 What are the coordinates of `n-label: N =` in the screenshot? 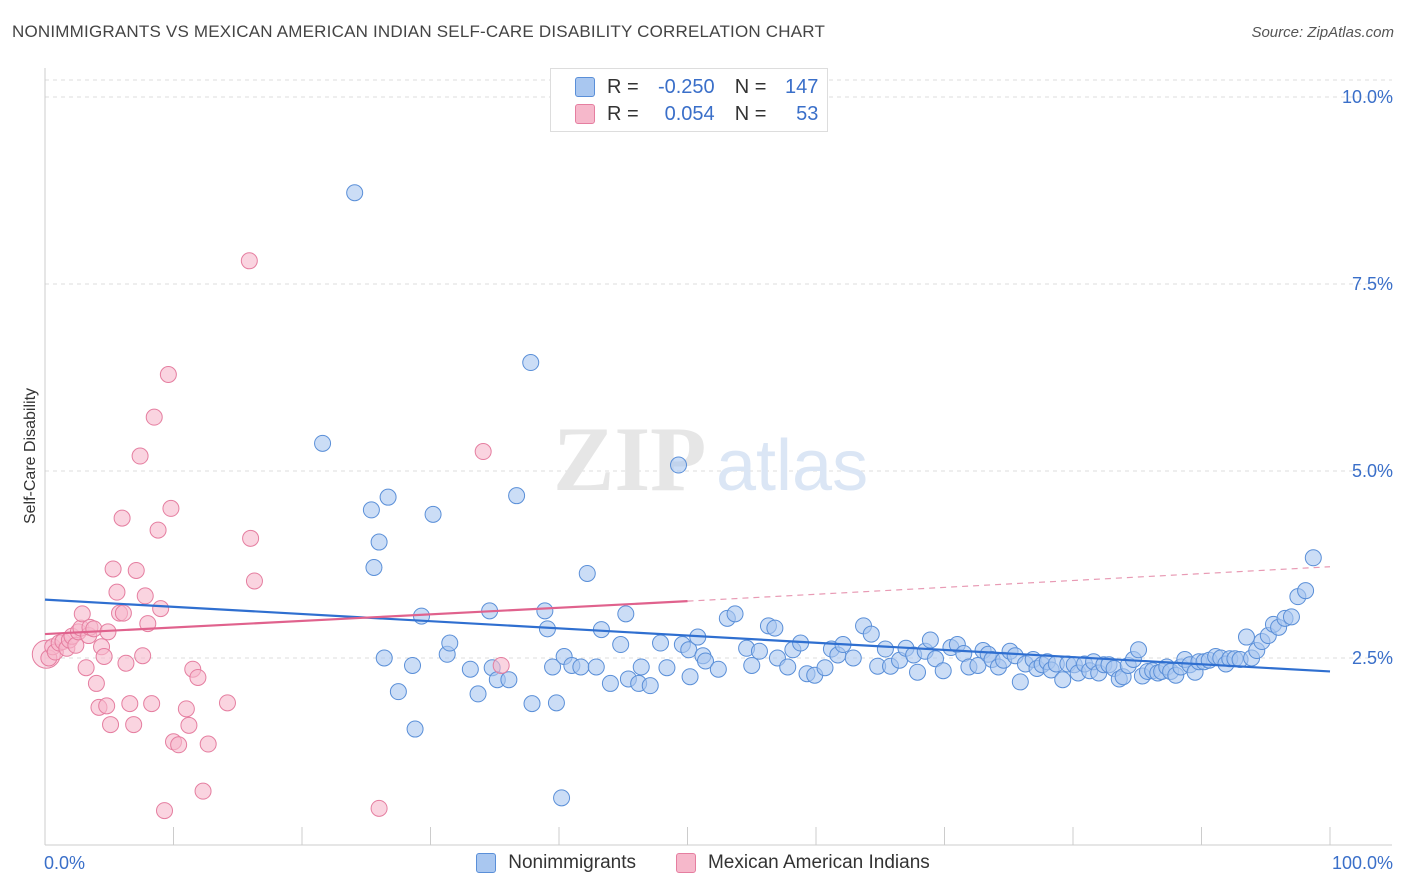 It's located at (750, 86).